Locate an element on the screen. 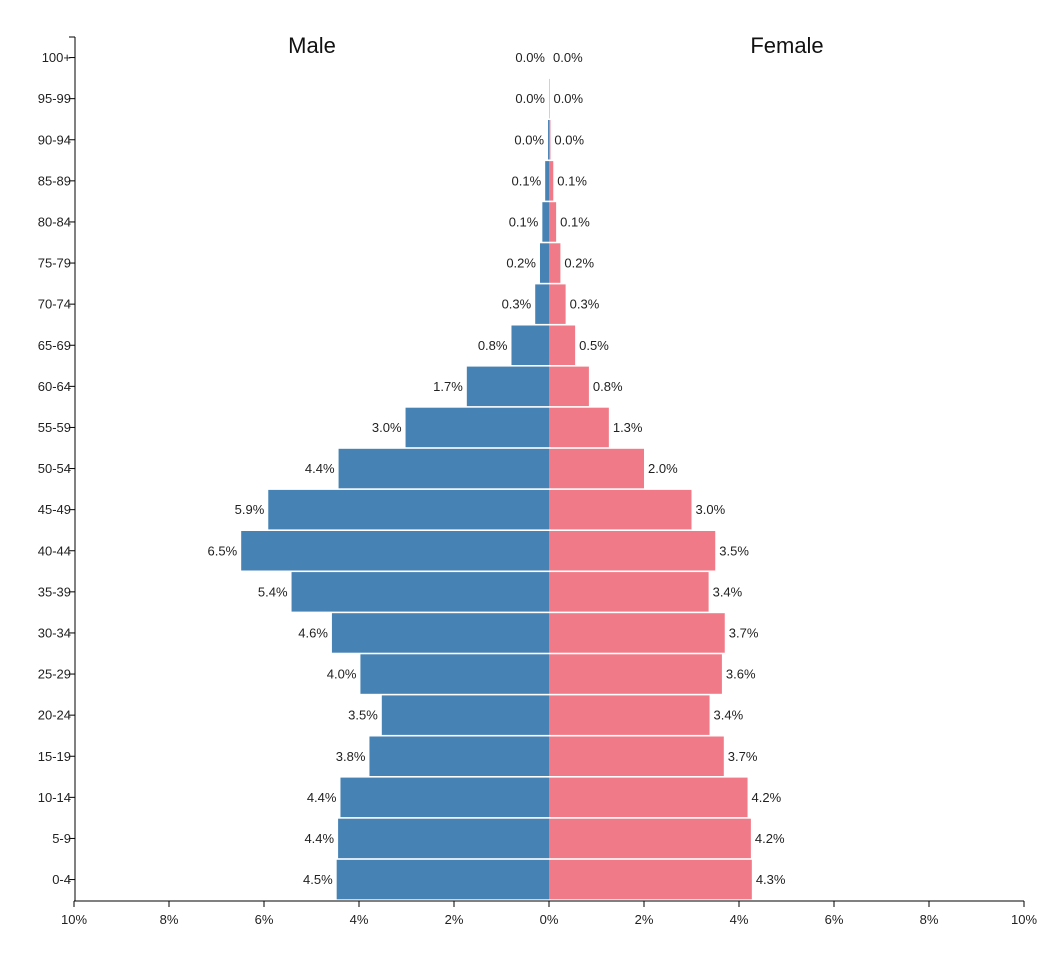 This screenshot has width=1046, height=955. age-group-label-100+: 100+ is located at coordinates (56, 57).